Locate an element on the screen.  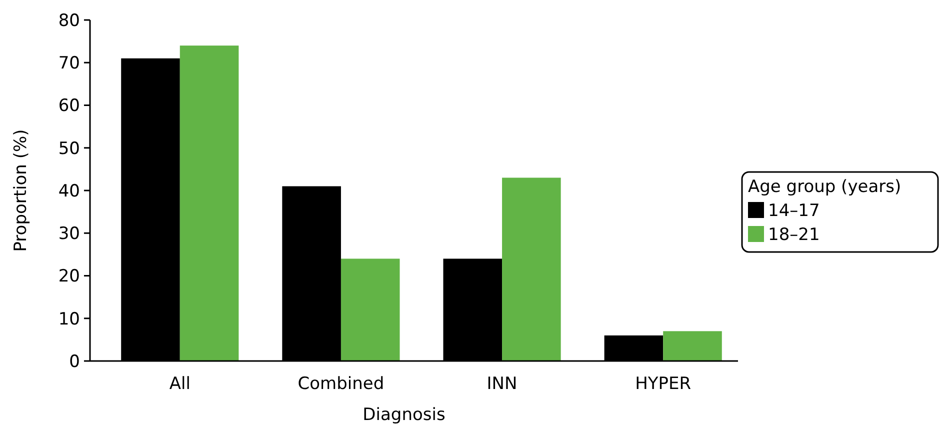
y-tick-label: 20 is located at coordinates (69, 276).